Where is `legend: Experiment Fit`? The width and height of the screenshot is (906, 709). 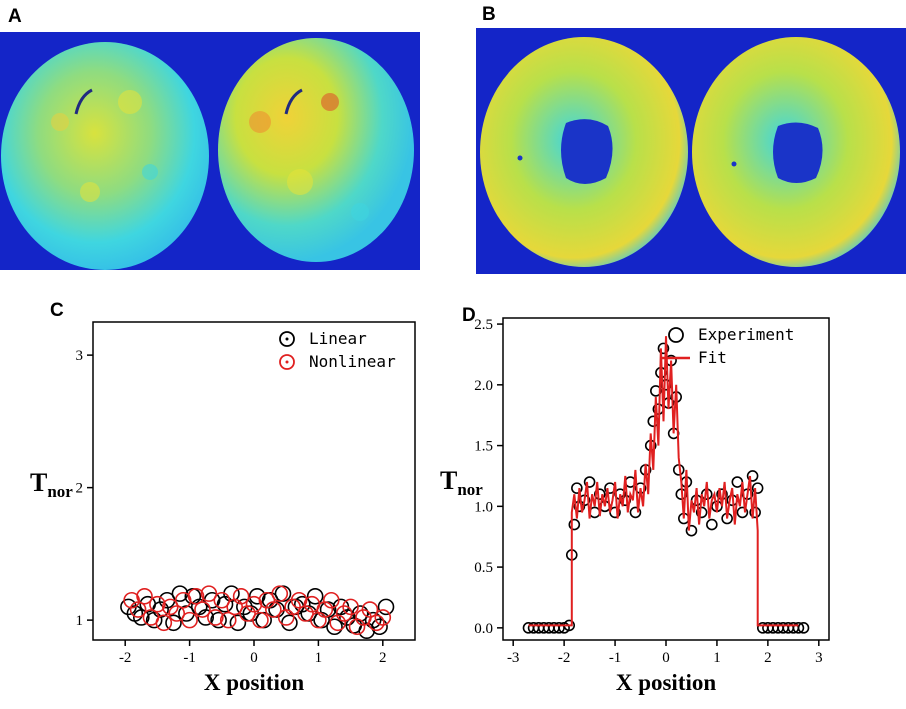
legend: Experiment Fit is located at coordinates (728, 346).